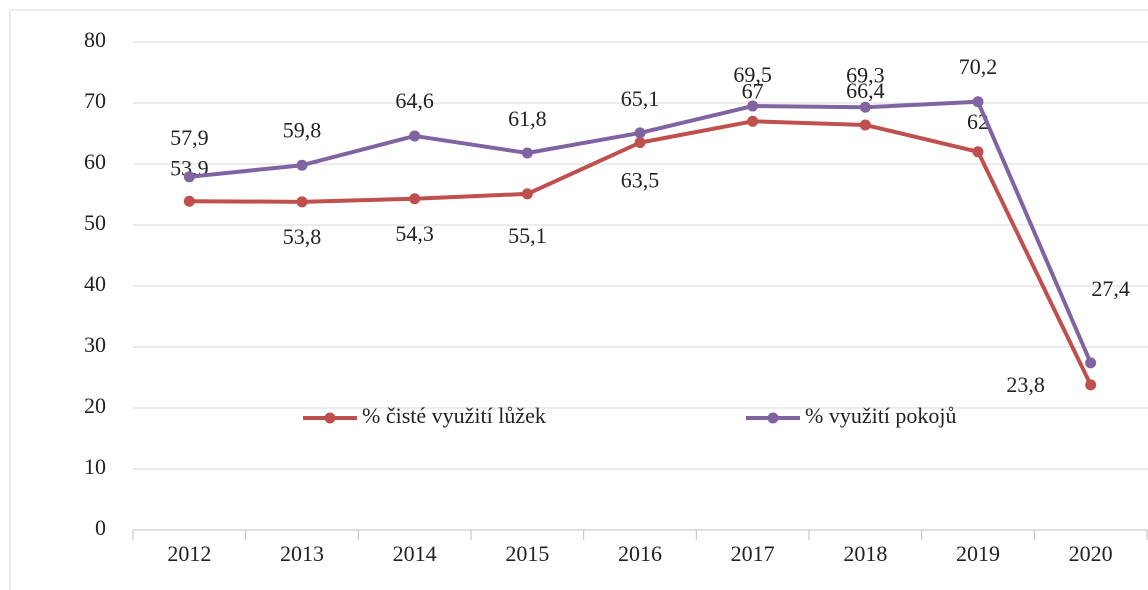  I want to click on y-tick-label: 0, so click(100, 527).